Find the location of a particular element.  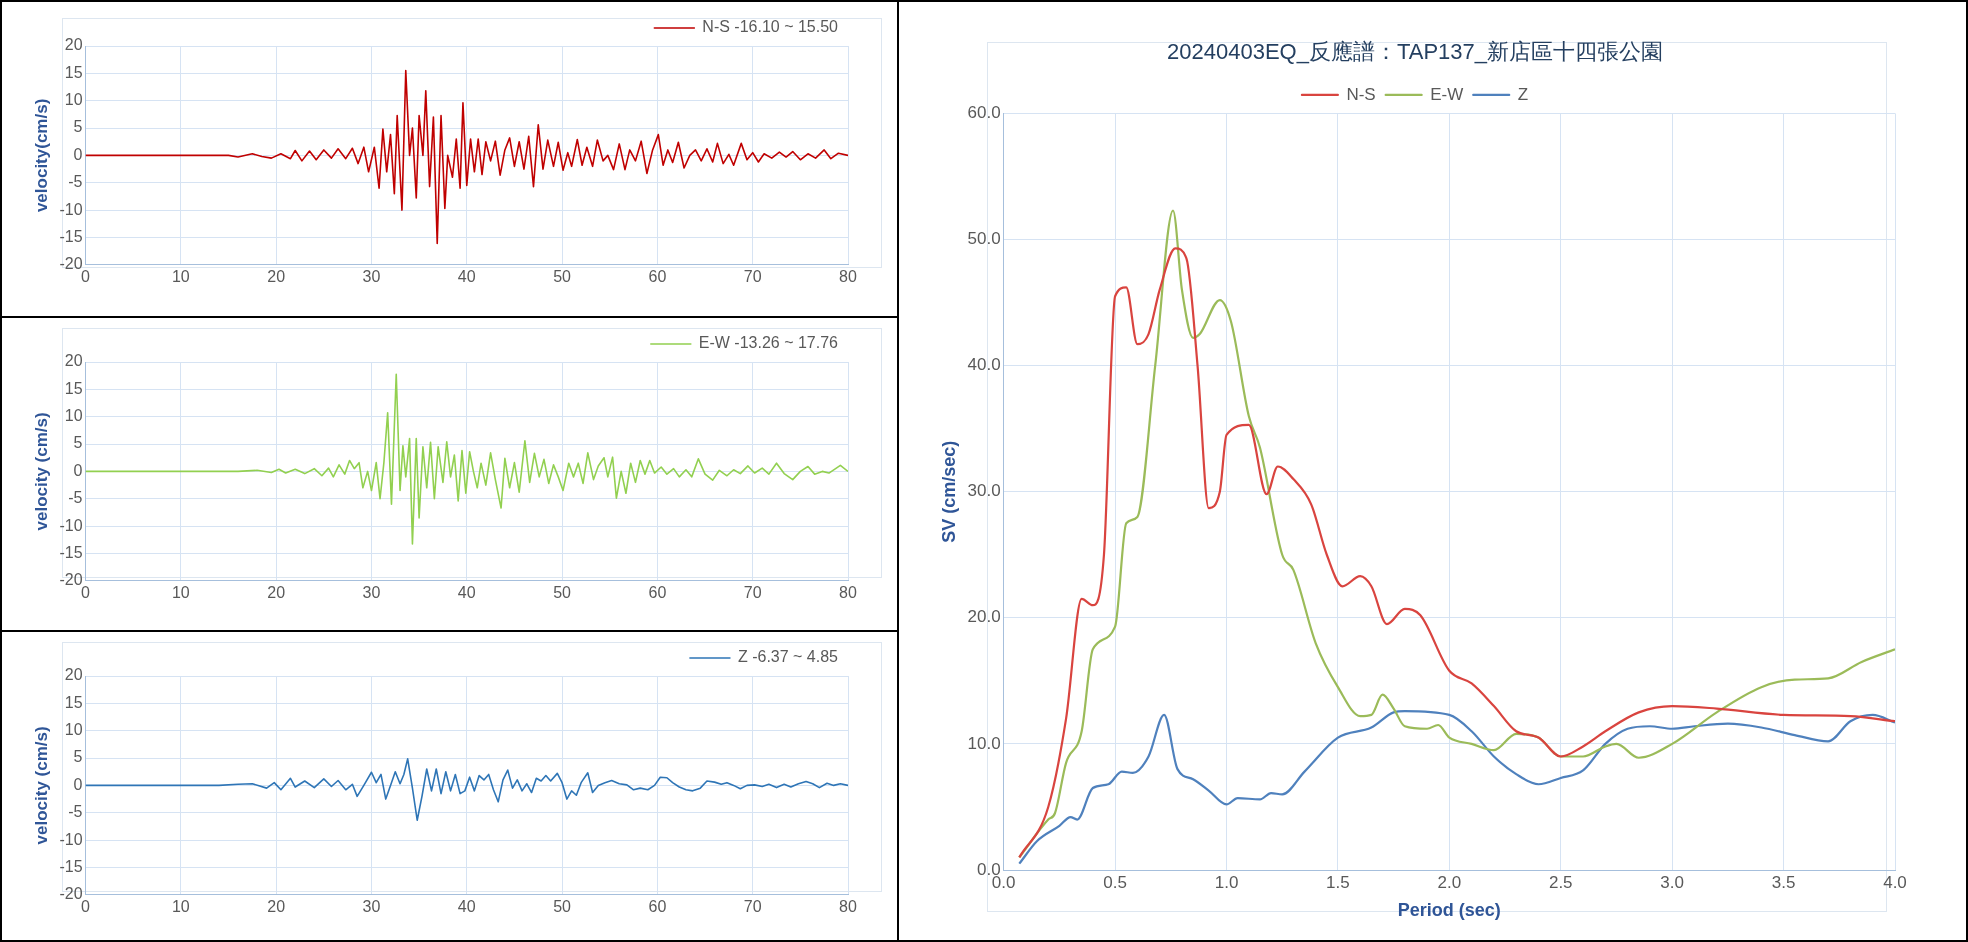

legend-label: Z -6.37 ~ 4.85 is located at coordinates (788, 657).